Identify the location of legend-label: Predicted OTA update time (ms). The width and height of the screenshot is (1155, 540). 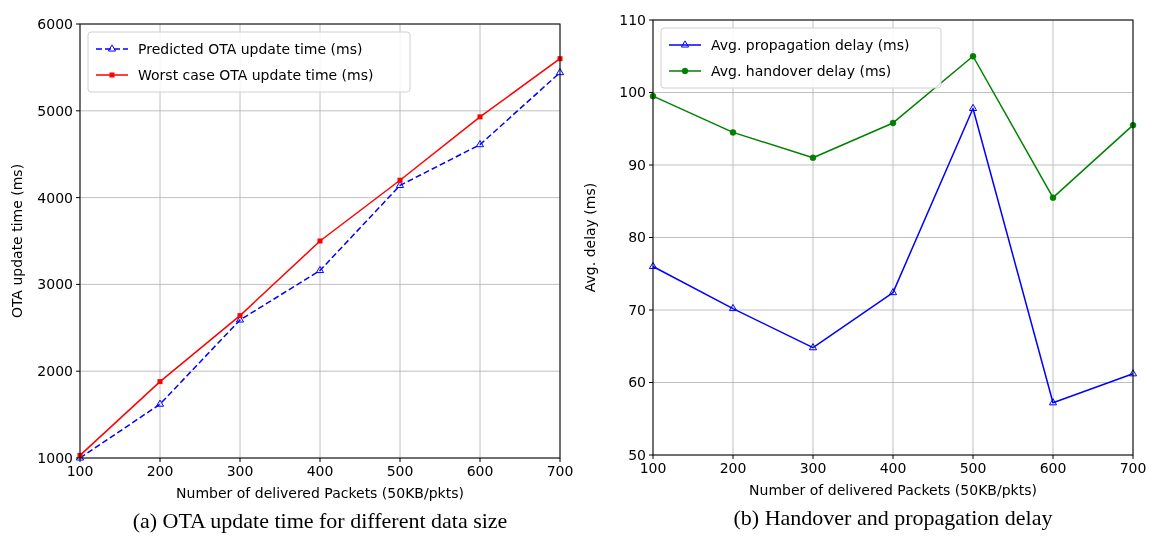
(250, 48).